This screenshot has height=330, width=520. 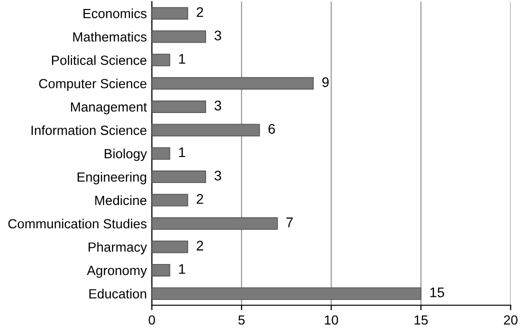 I want to click on data-label: 15, so click(x=437, y=293).